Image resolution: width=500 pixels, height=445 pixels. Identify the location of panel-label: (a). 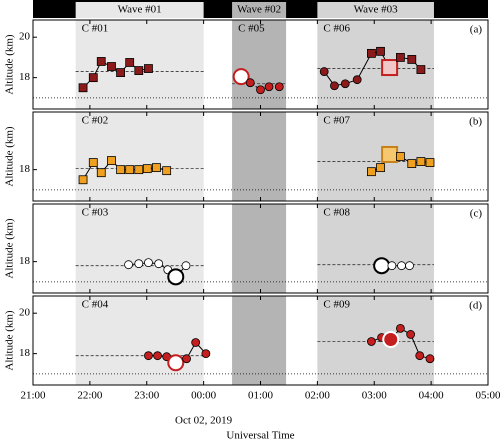
(476, 30).